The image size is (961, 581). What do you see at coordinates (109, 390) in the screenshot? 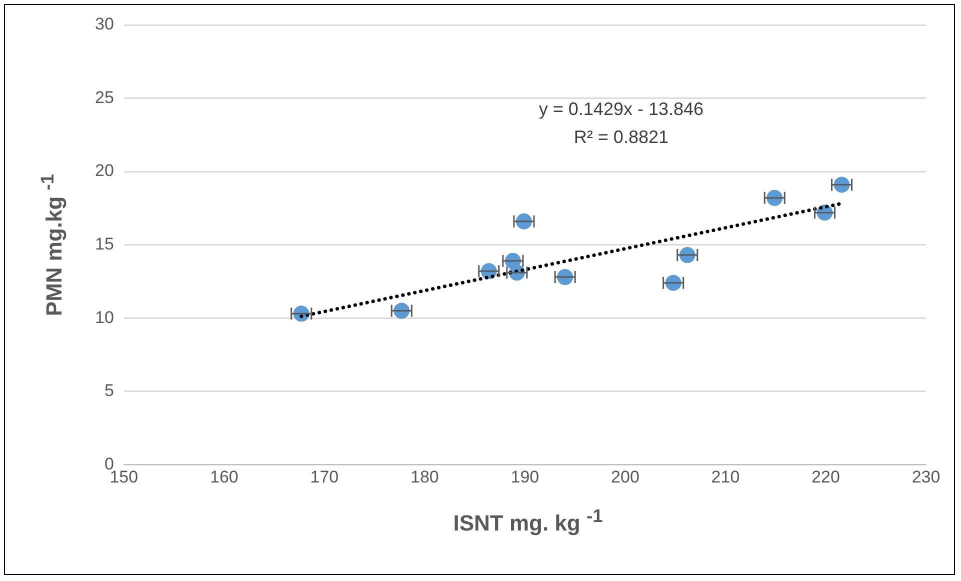
I see `y-tick-label: 5` at bounding box center [109, 390].